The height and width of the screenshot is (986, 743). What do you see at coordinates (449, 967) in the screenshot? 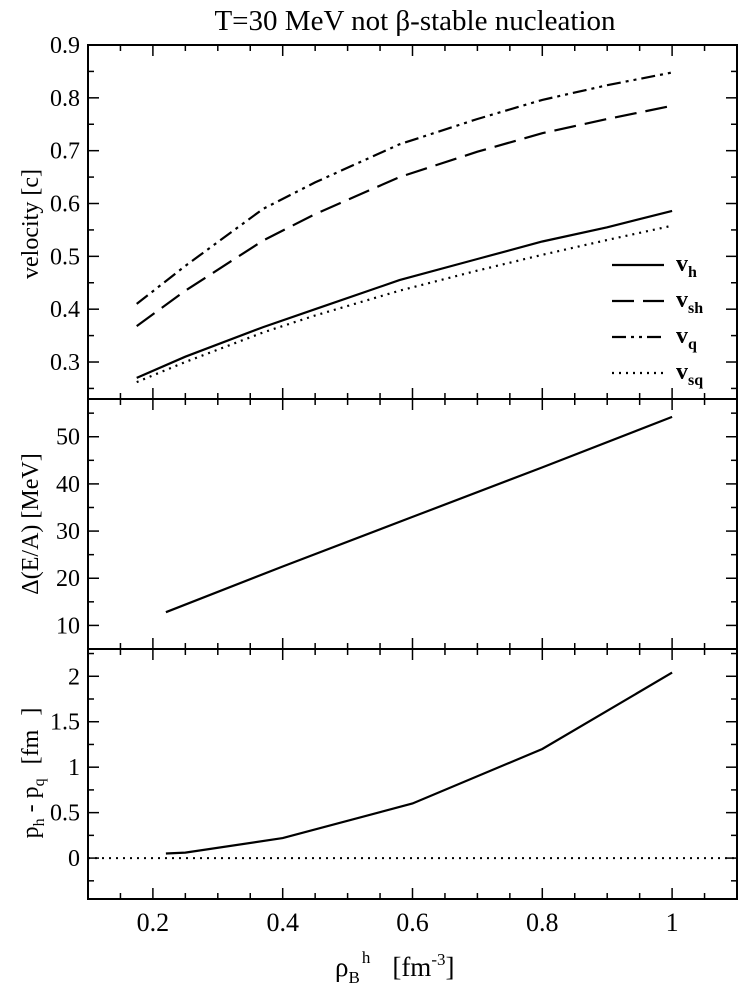
I see `x-label-close: ]` at bounding box center [449, 967].